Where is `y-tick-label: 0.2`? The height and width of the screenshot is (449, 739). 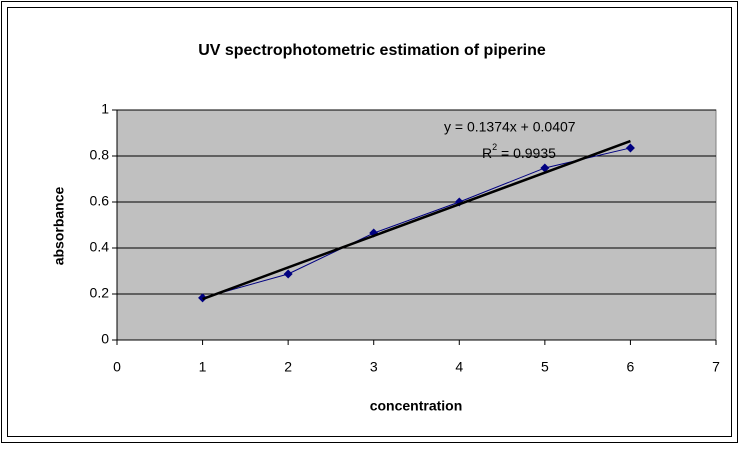
y-tick-label: 0.2 is located at coordinates (100, 293).